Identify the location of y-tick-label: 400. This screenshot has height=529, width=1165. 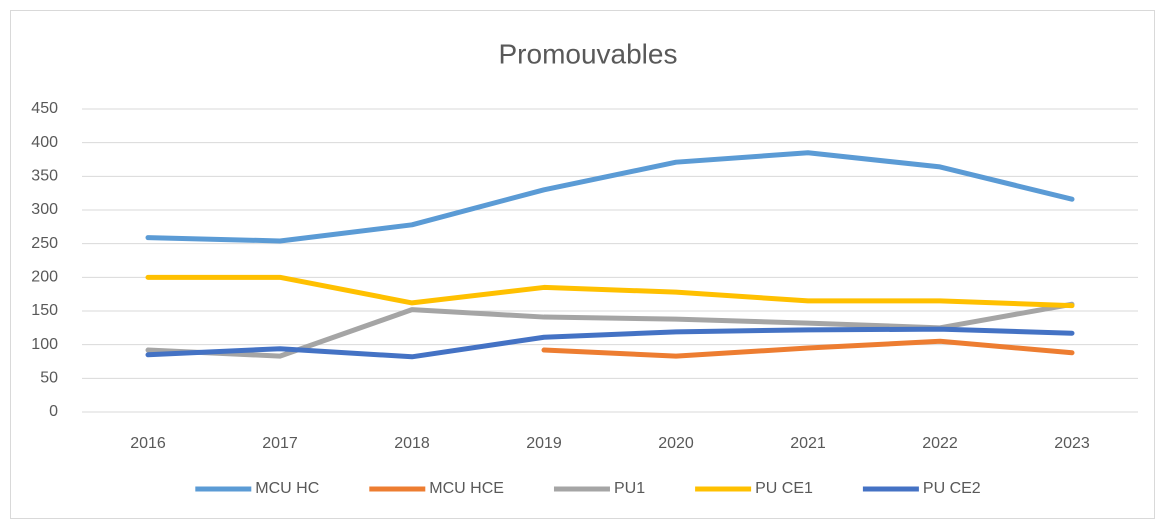
(44, 142).